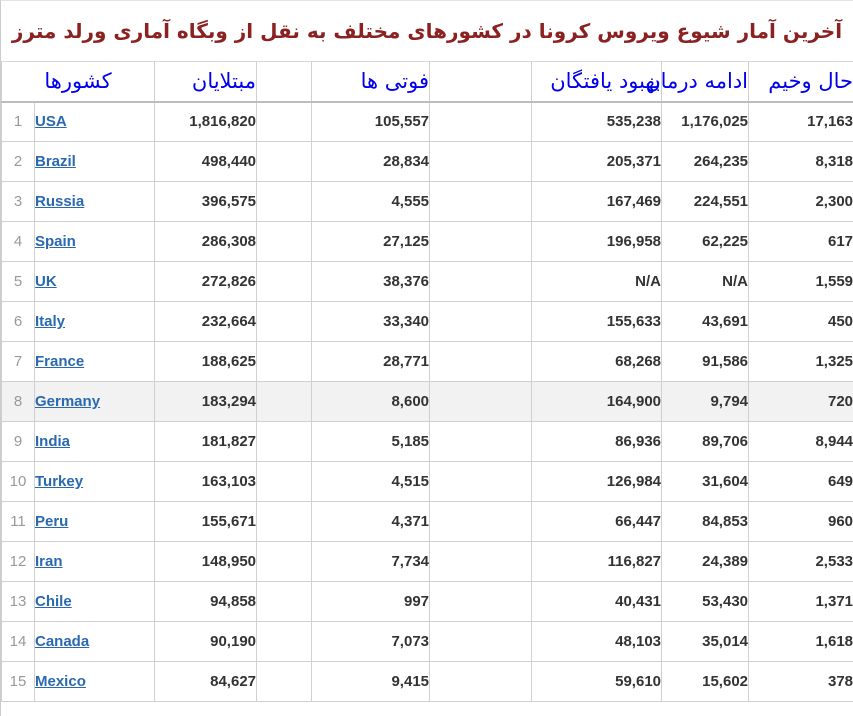 This screenshot has height=716, width=853. I want to click on cell-critical: 960, so click(800, 521).